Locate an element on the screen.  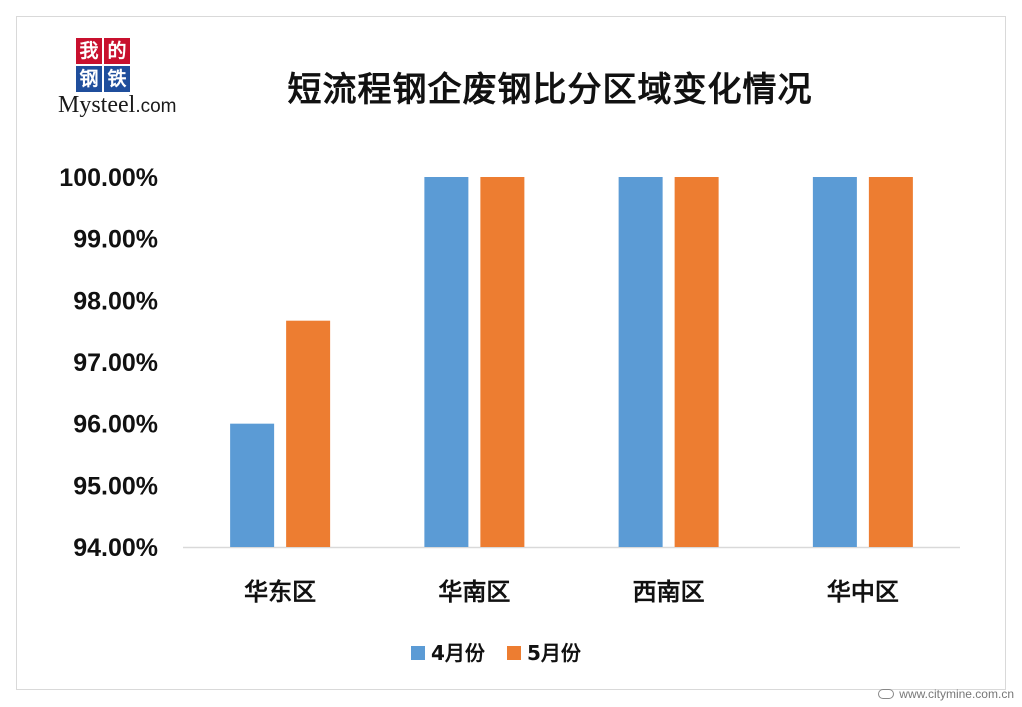
x-category-label: 华东区 is located at coordinates (280, 592).